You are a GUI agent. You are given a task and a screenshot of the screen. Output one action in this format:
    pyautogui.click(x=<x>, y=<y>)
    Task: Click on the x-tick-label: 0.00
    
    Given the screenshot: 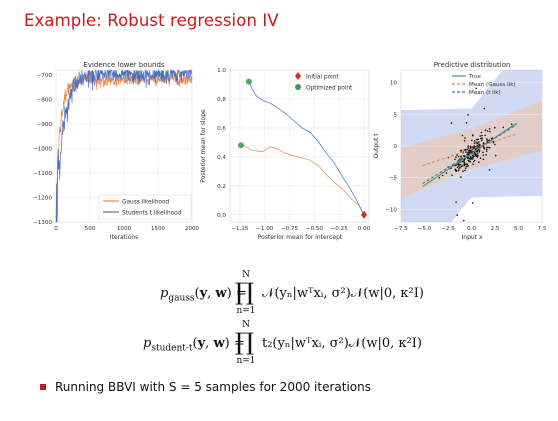 What is the action you would take?
    pyautogui.click(x=364, y=229)
    